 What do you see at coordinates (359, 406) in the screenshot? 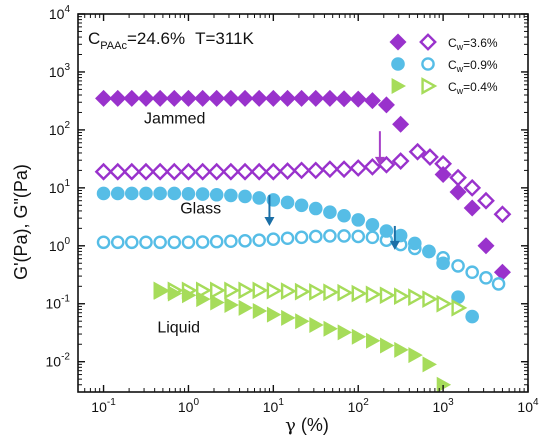
I see `x-tick-label: 10²` at bounding box center [359, 406].